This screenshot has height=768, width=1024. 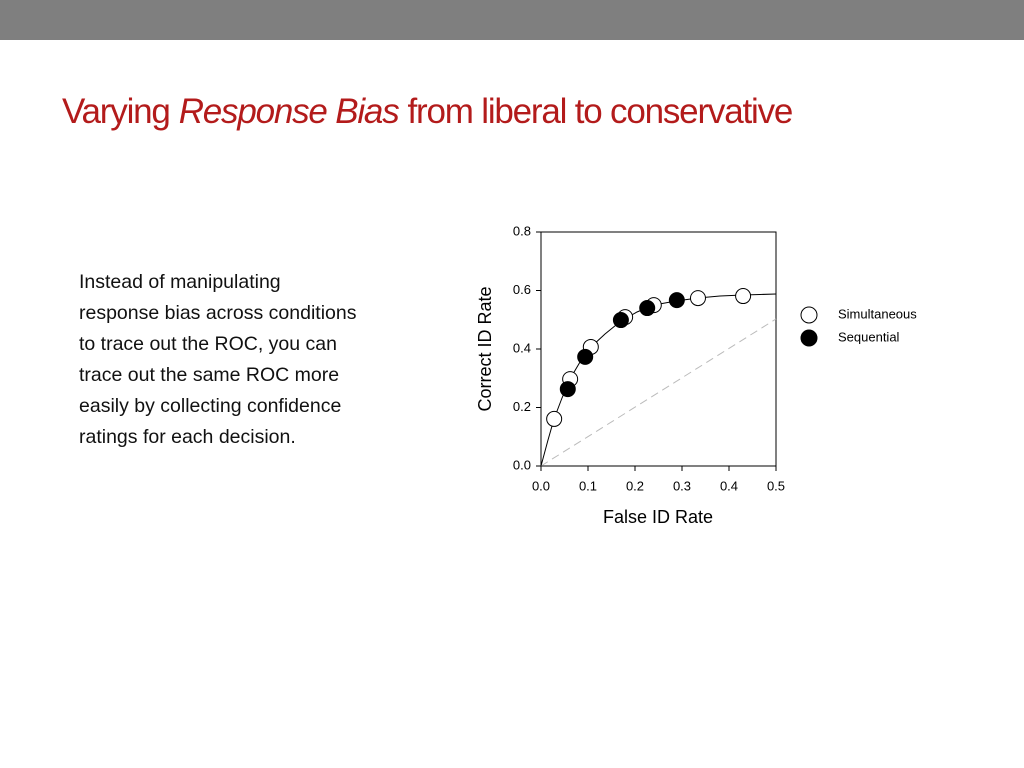 What do you see at coordinates (485, 348) in the screenshot?
I see `y-axis-label: Correct ID Rate` at bounding box center [485, 348].